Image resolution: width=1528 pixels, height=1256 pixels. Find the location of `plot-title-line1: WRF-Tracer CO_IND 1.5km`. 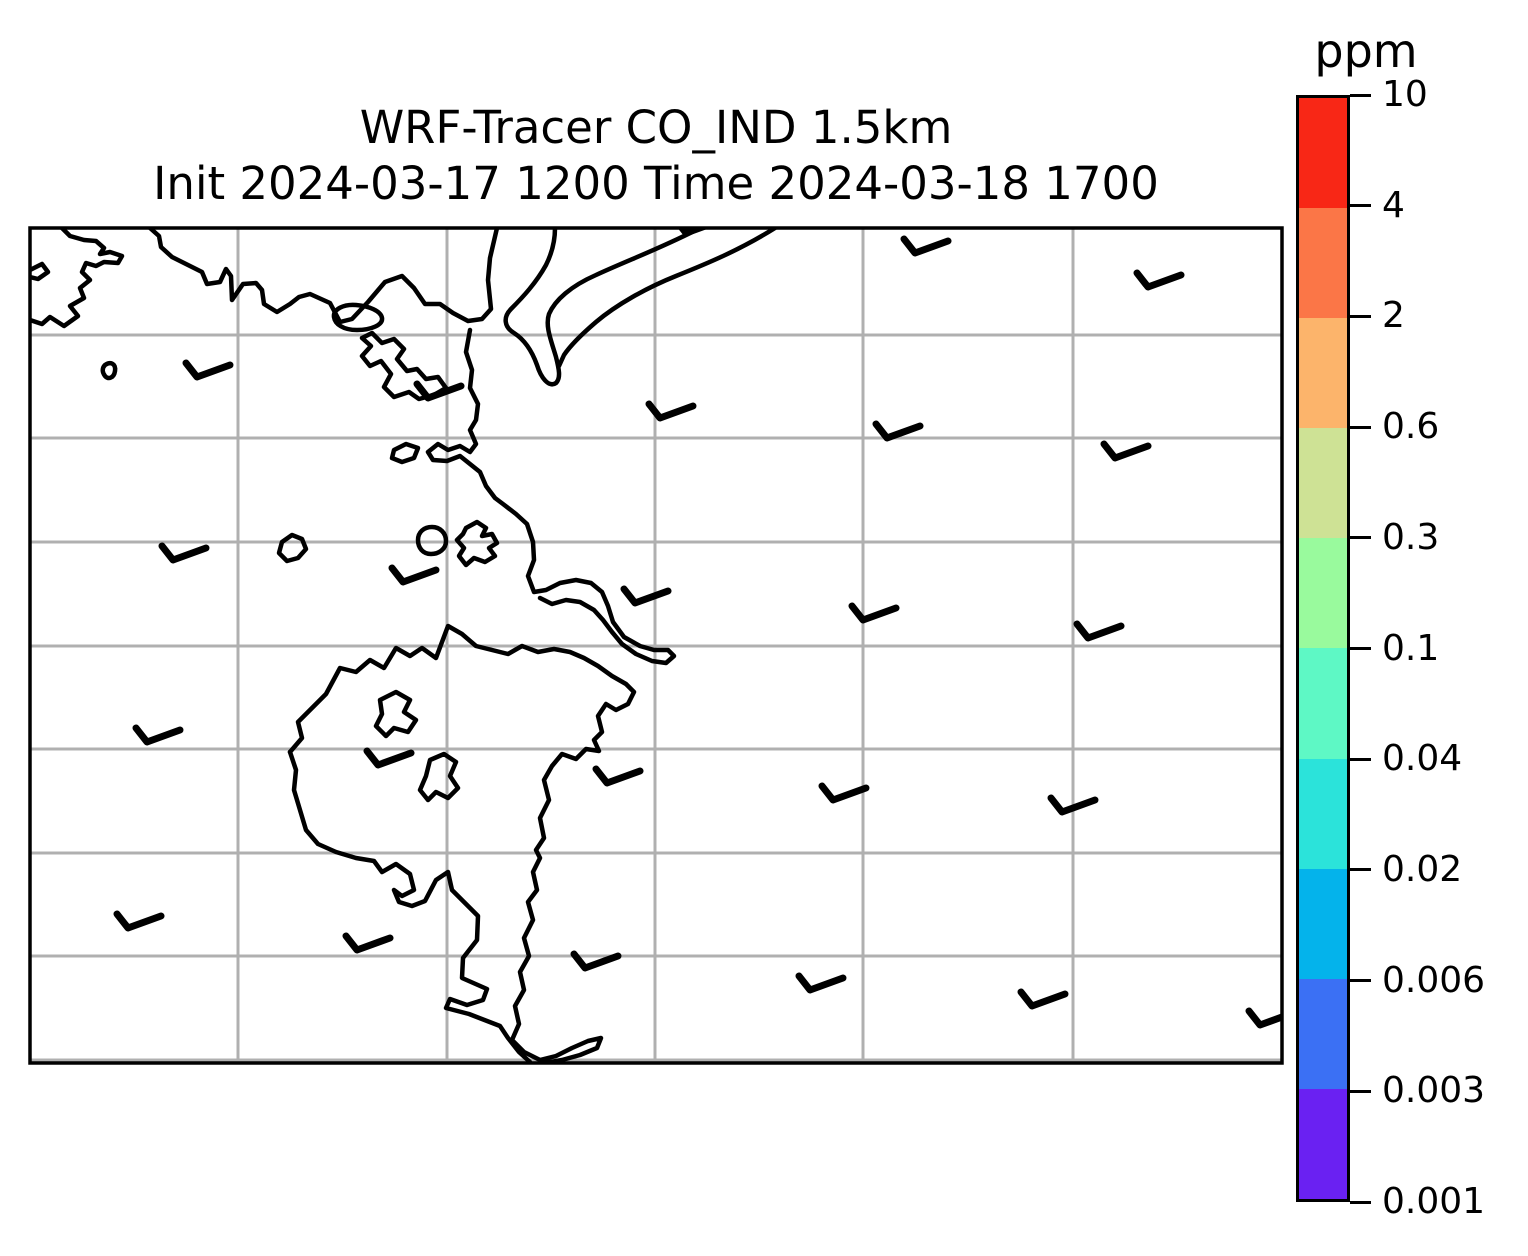

plot-title-line1: WRF-Tracer CO_IND 1.5km is located at coordinates (656, 127).